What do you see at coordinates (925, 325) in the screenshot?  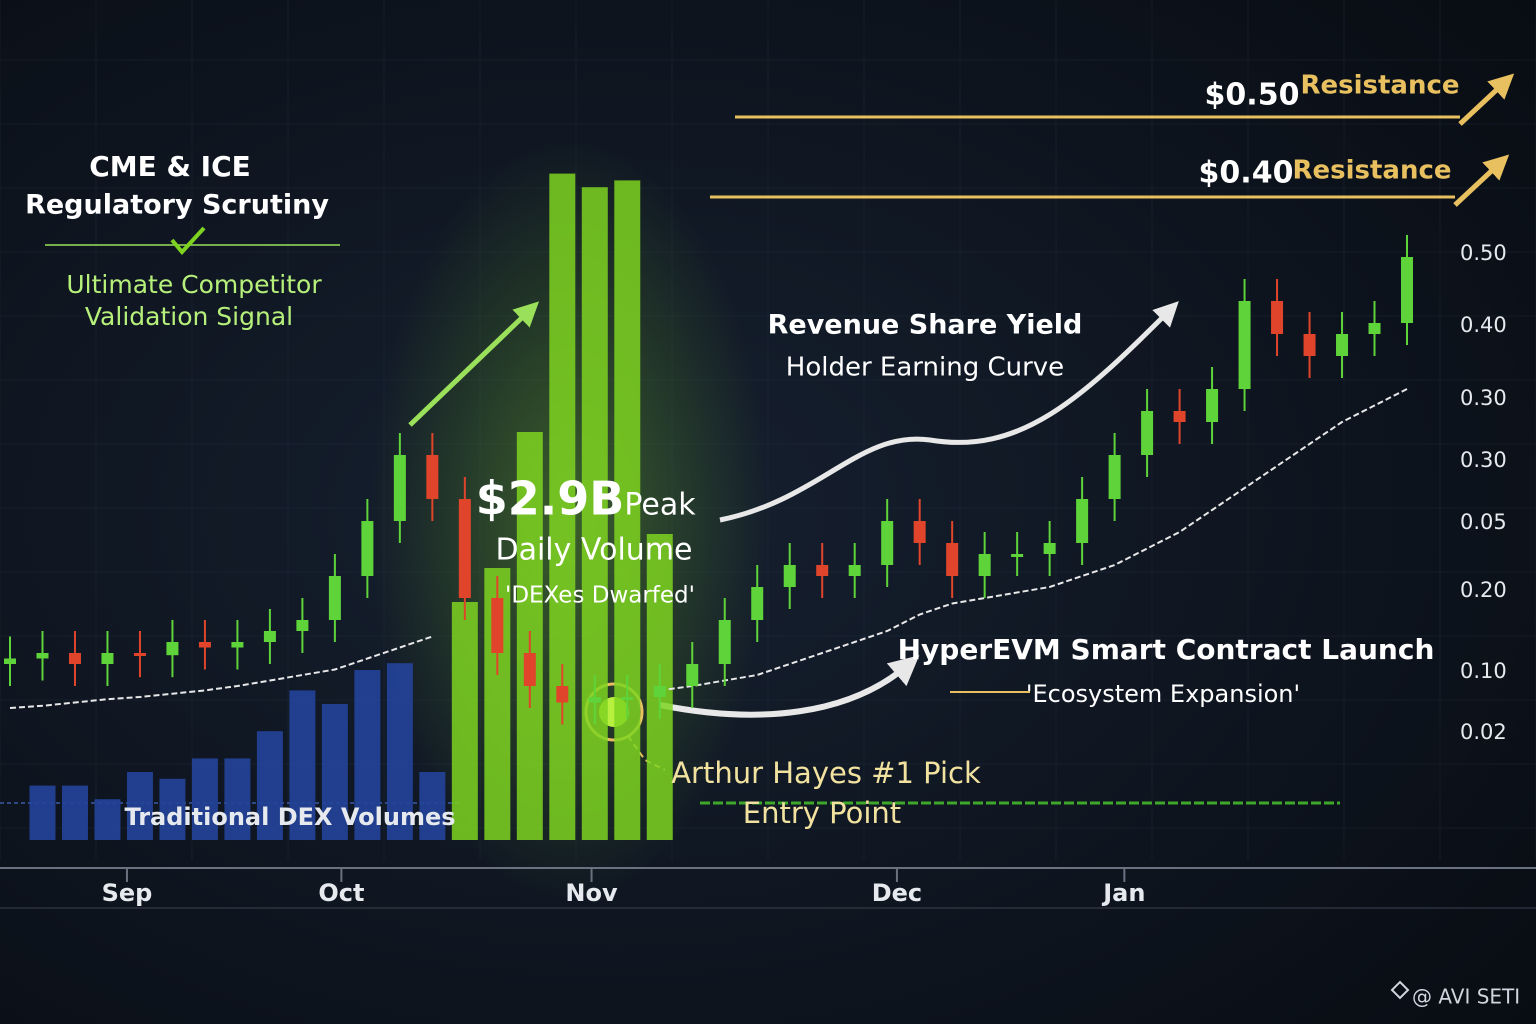 I see `annotation: Revenue Share Yield` at bounding box center [925, 325].